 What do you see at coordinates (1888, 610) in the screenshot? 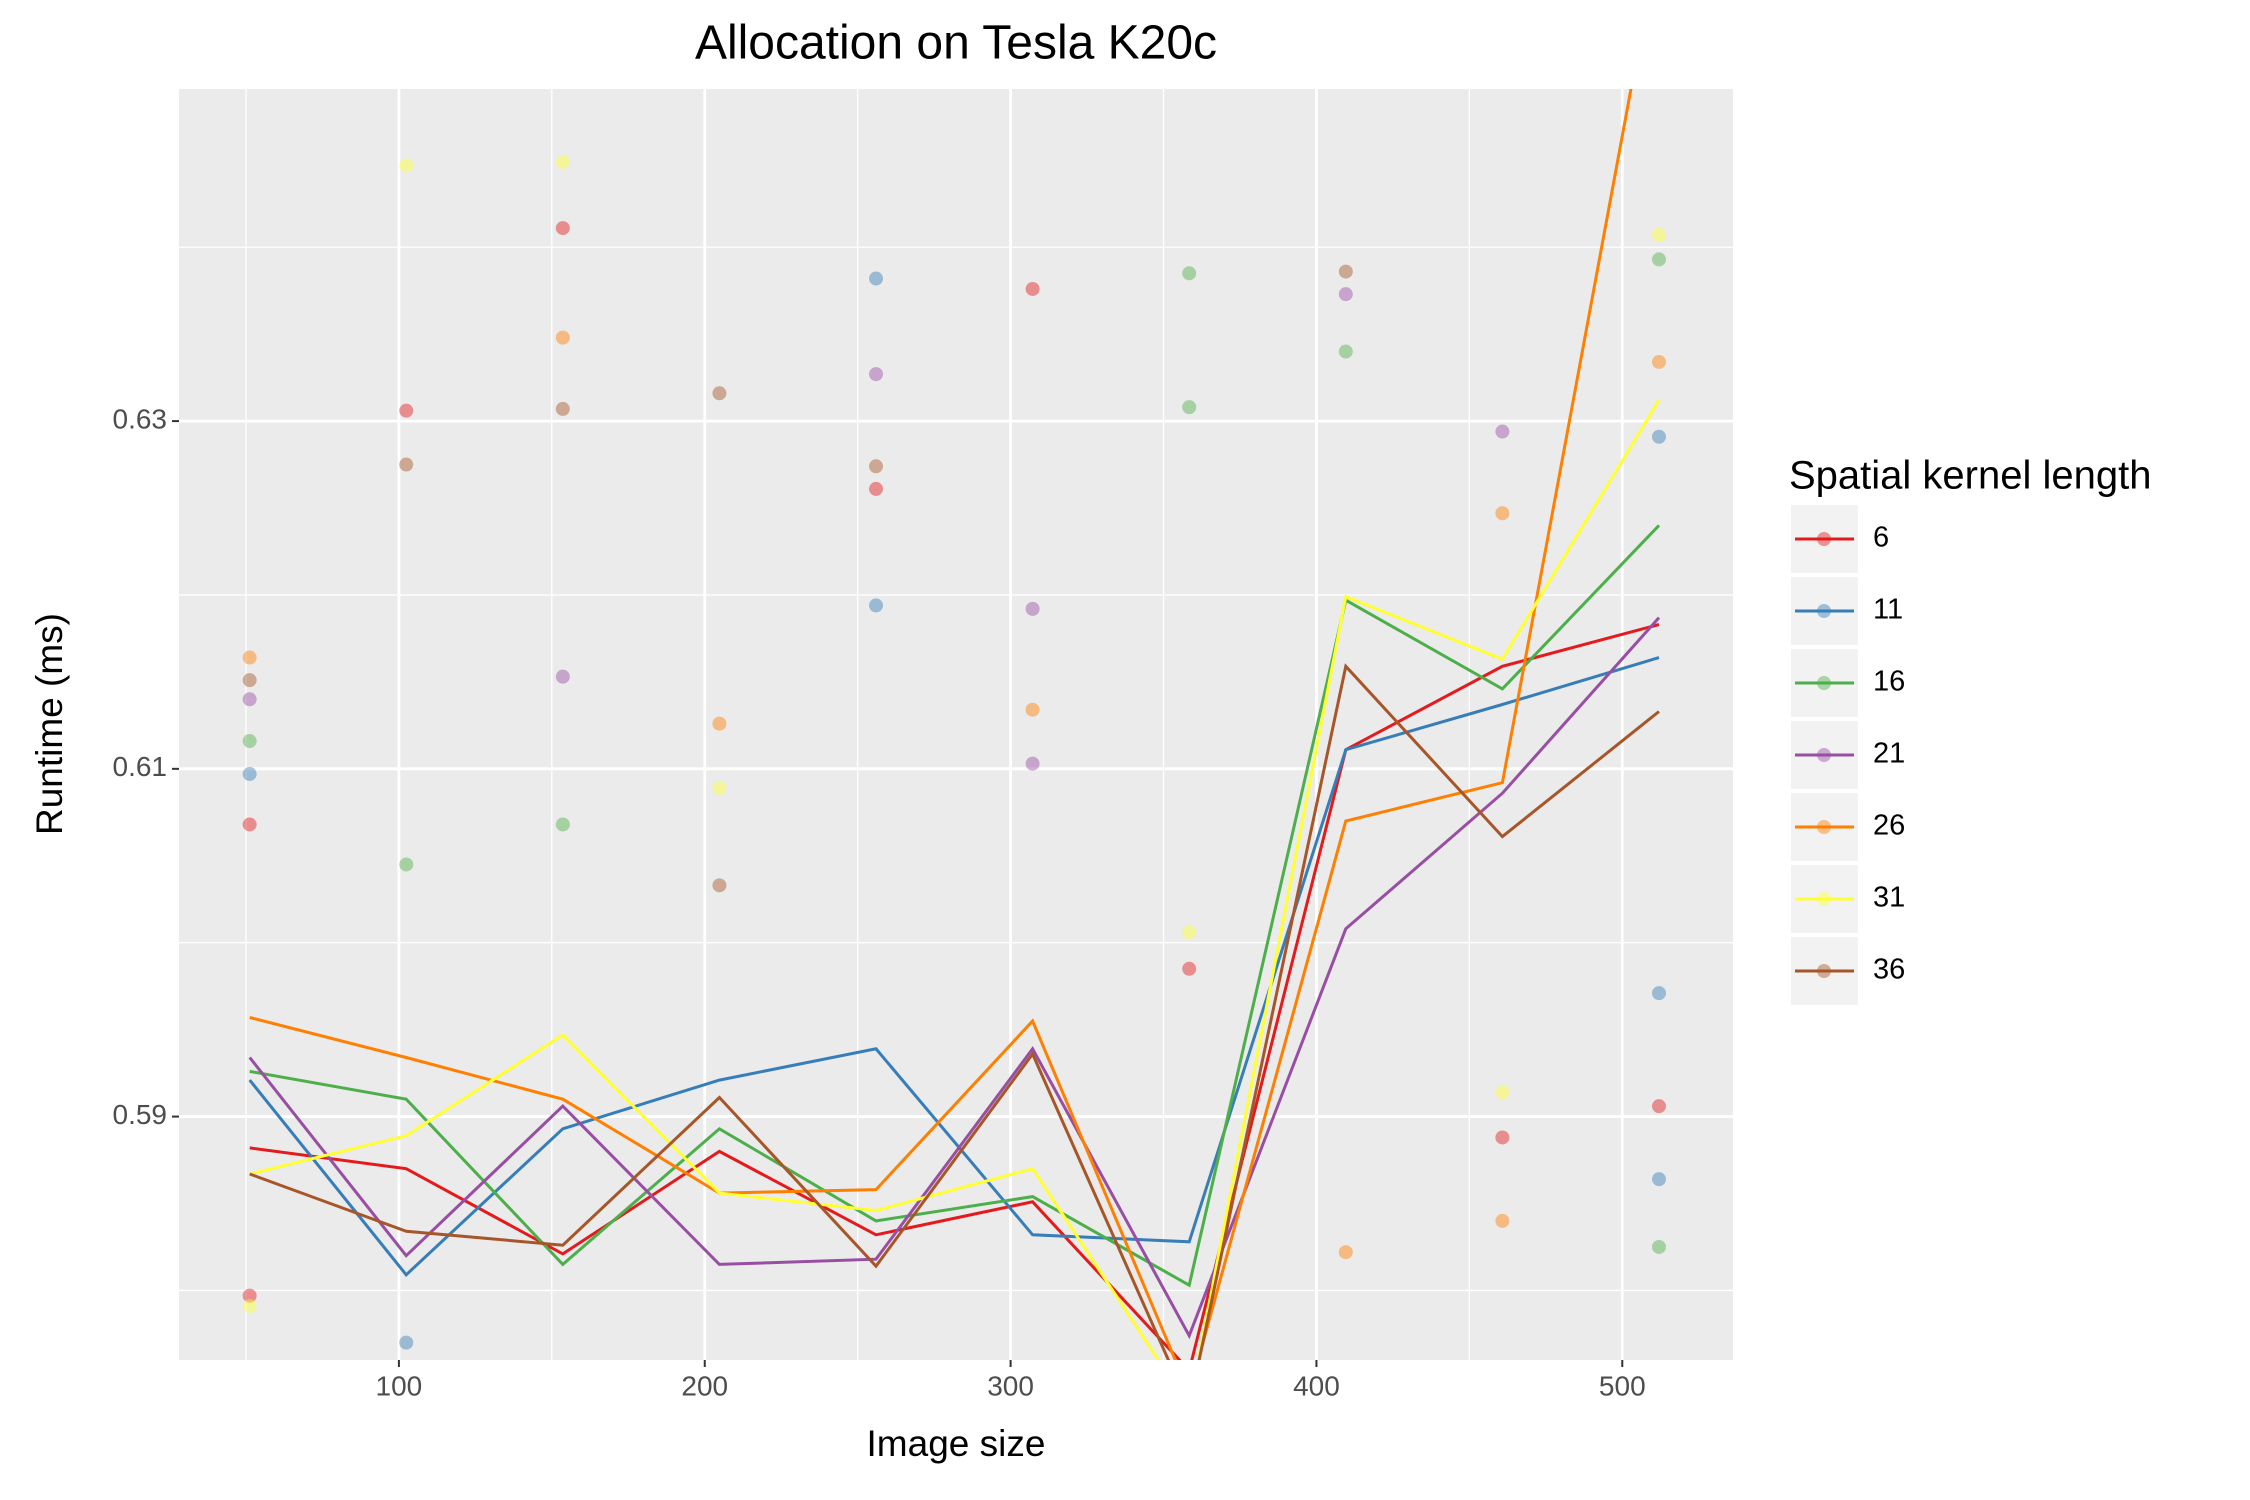
I see `legend-label: 11` at bounding box center [1888, 610].